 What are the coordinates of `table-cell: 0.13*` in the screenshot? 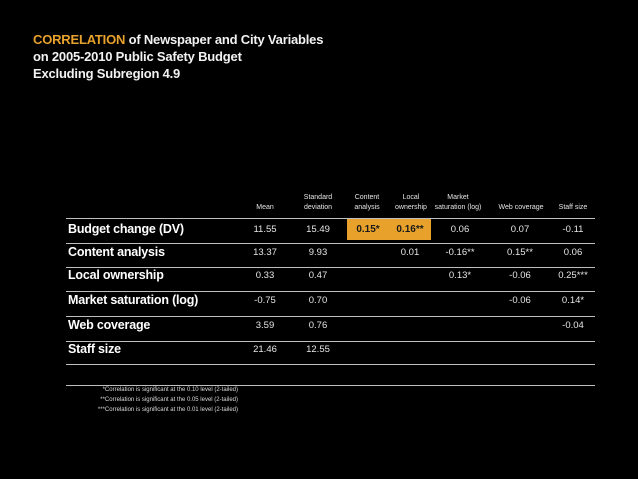 It's located at (460, 275).